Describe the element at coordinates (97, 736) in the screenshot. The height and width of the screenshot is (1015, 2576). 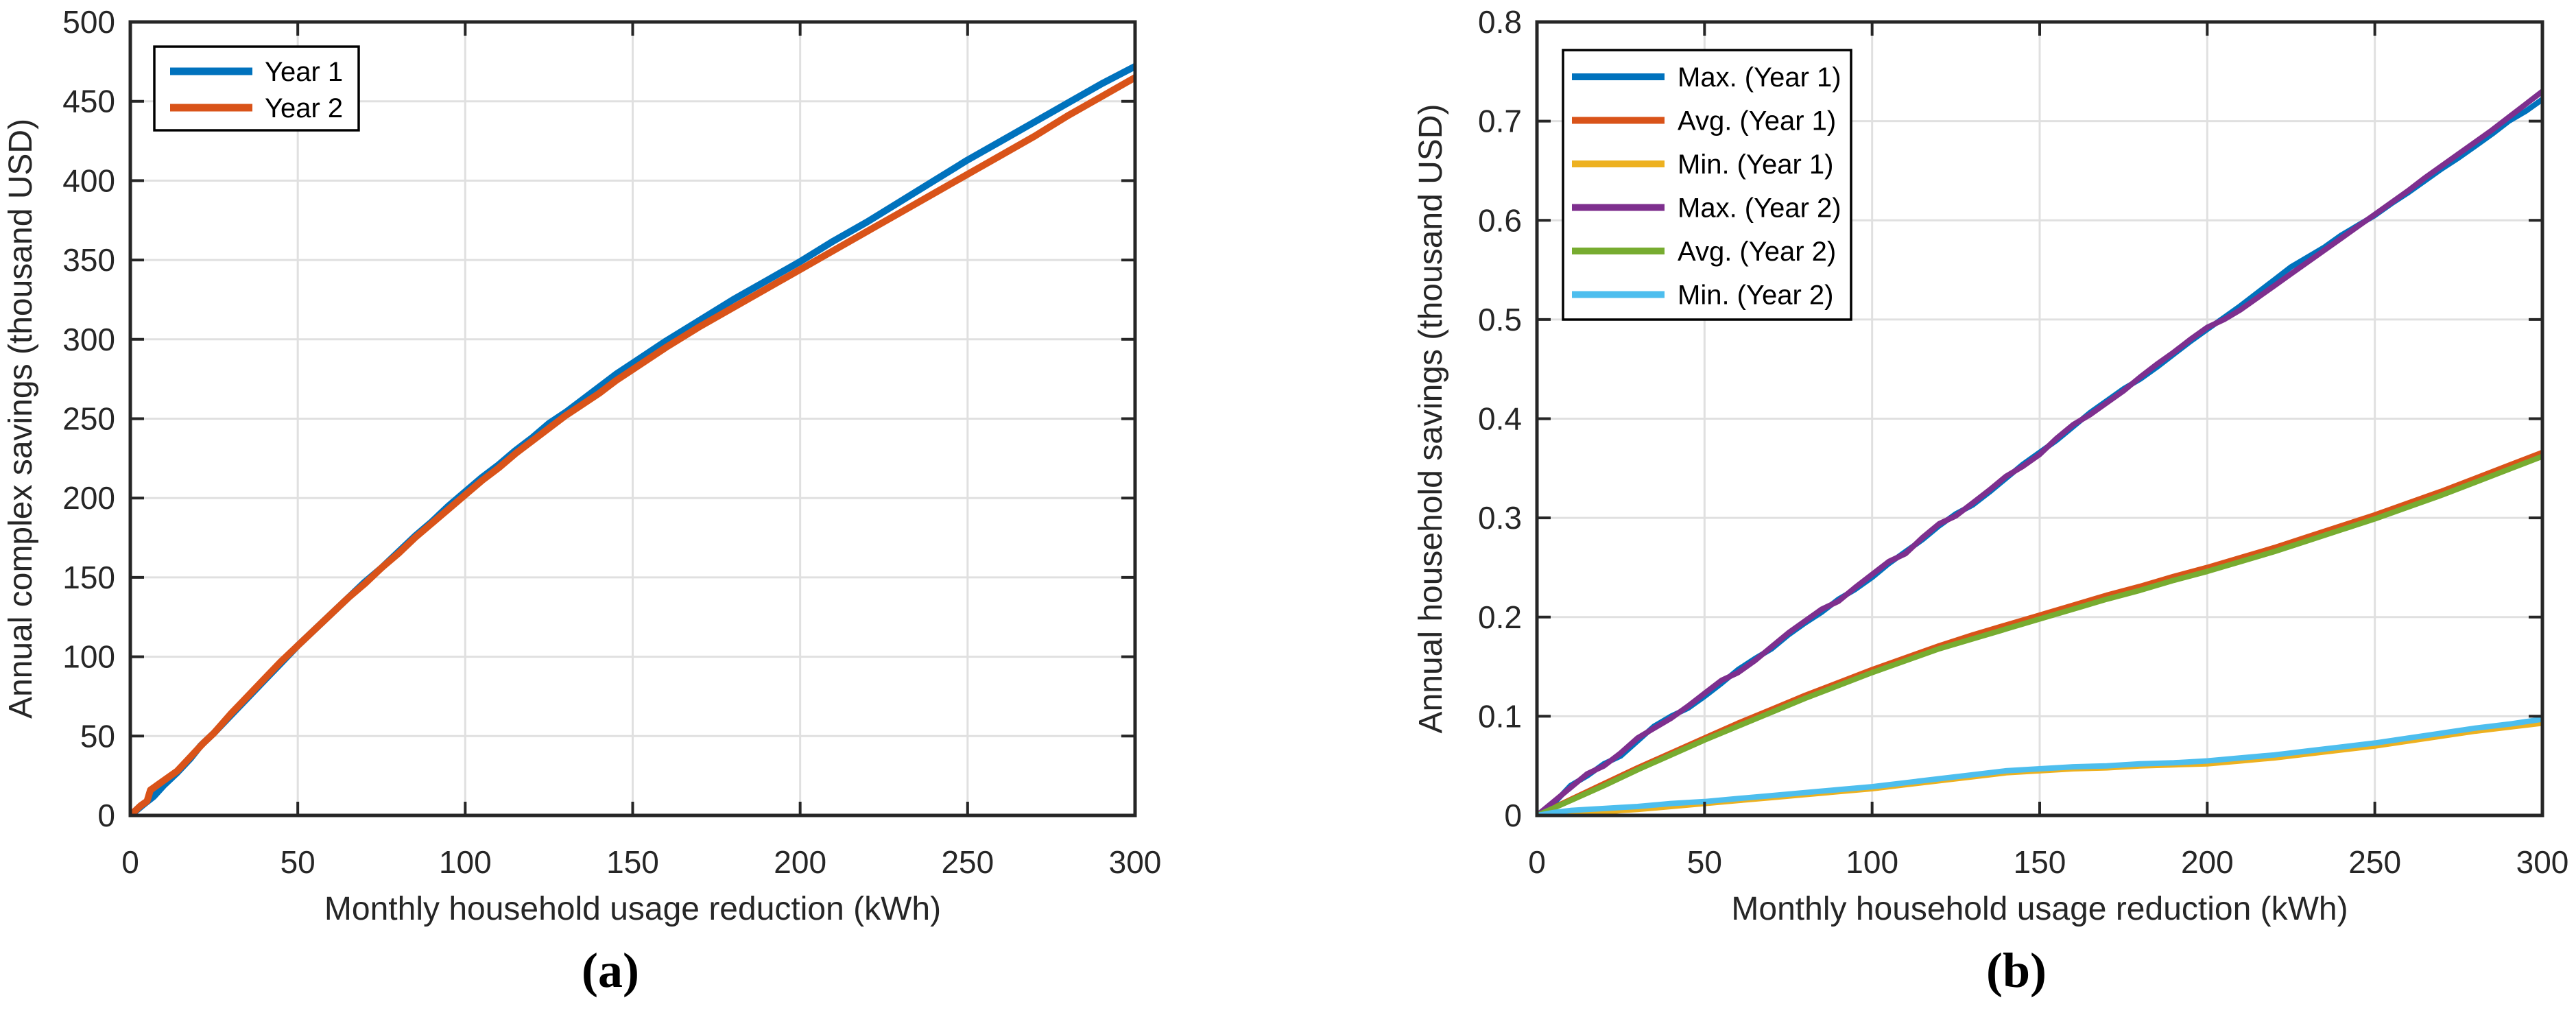
I see `y-tick-label: 50` at that location.